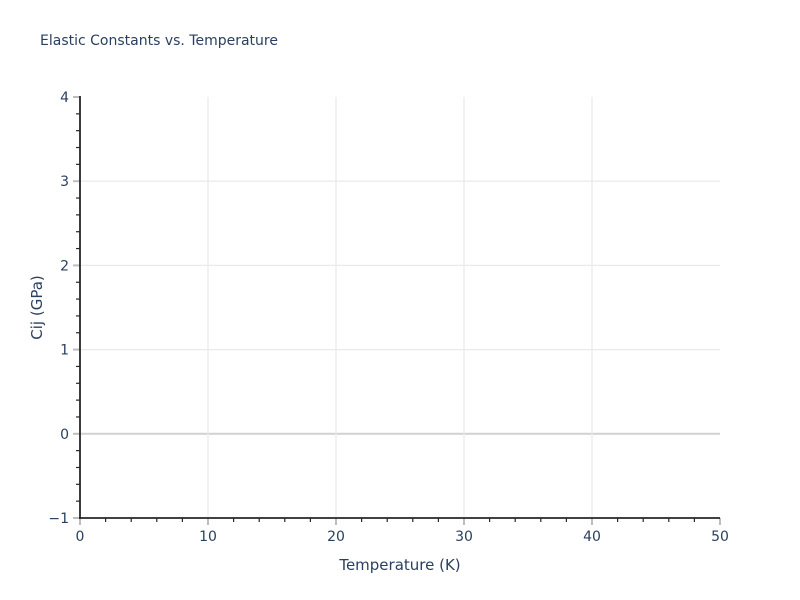 The image size is (800, 600). What do you see at coordinates (720, 537) in the screenshot?
I see `x-tick-label: 50` at bounding box center [720, 537].